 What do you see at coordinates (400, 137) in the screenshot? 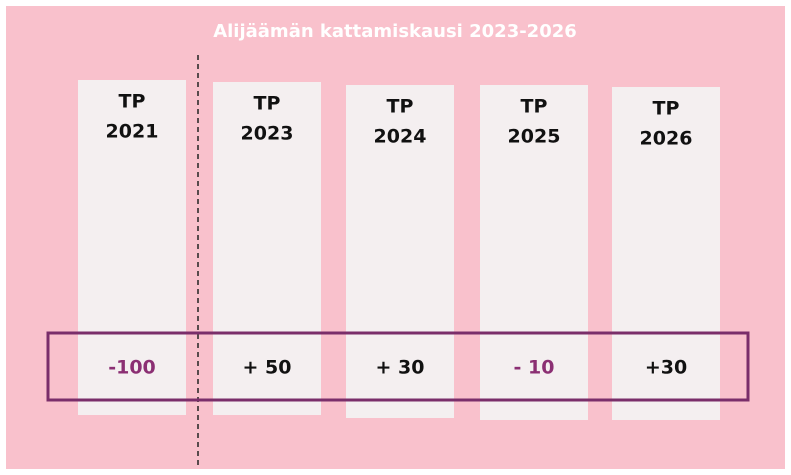
I see `column-label: 2024` at bounding box center [400, 137].